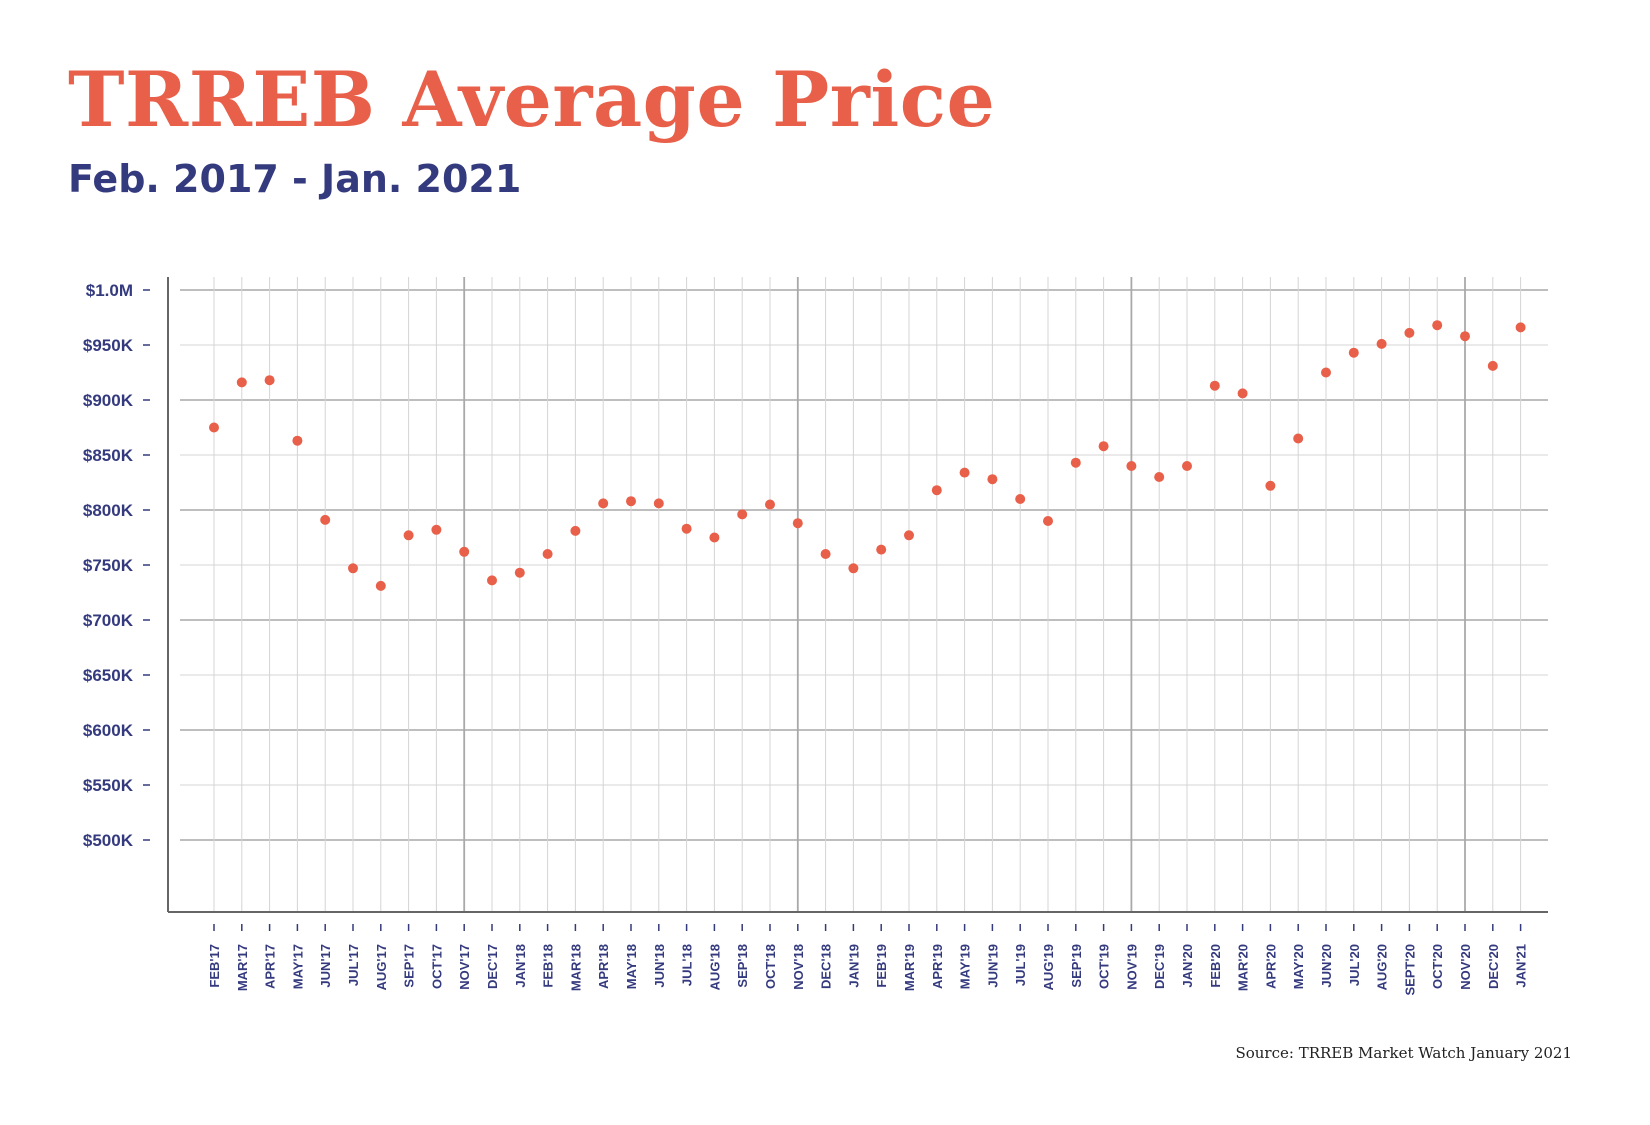 The image size is (1650, 1125). Describe the element at coordinates (242, 967) in the screenshot. I see `x-tick-label: MAR'17` at that location.